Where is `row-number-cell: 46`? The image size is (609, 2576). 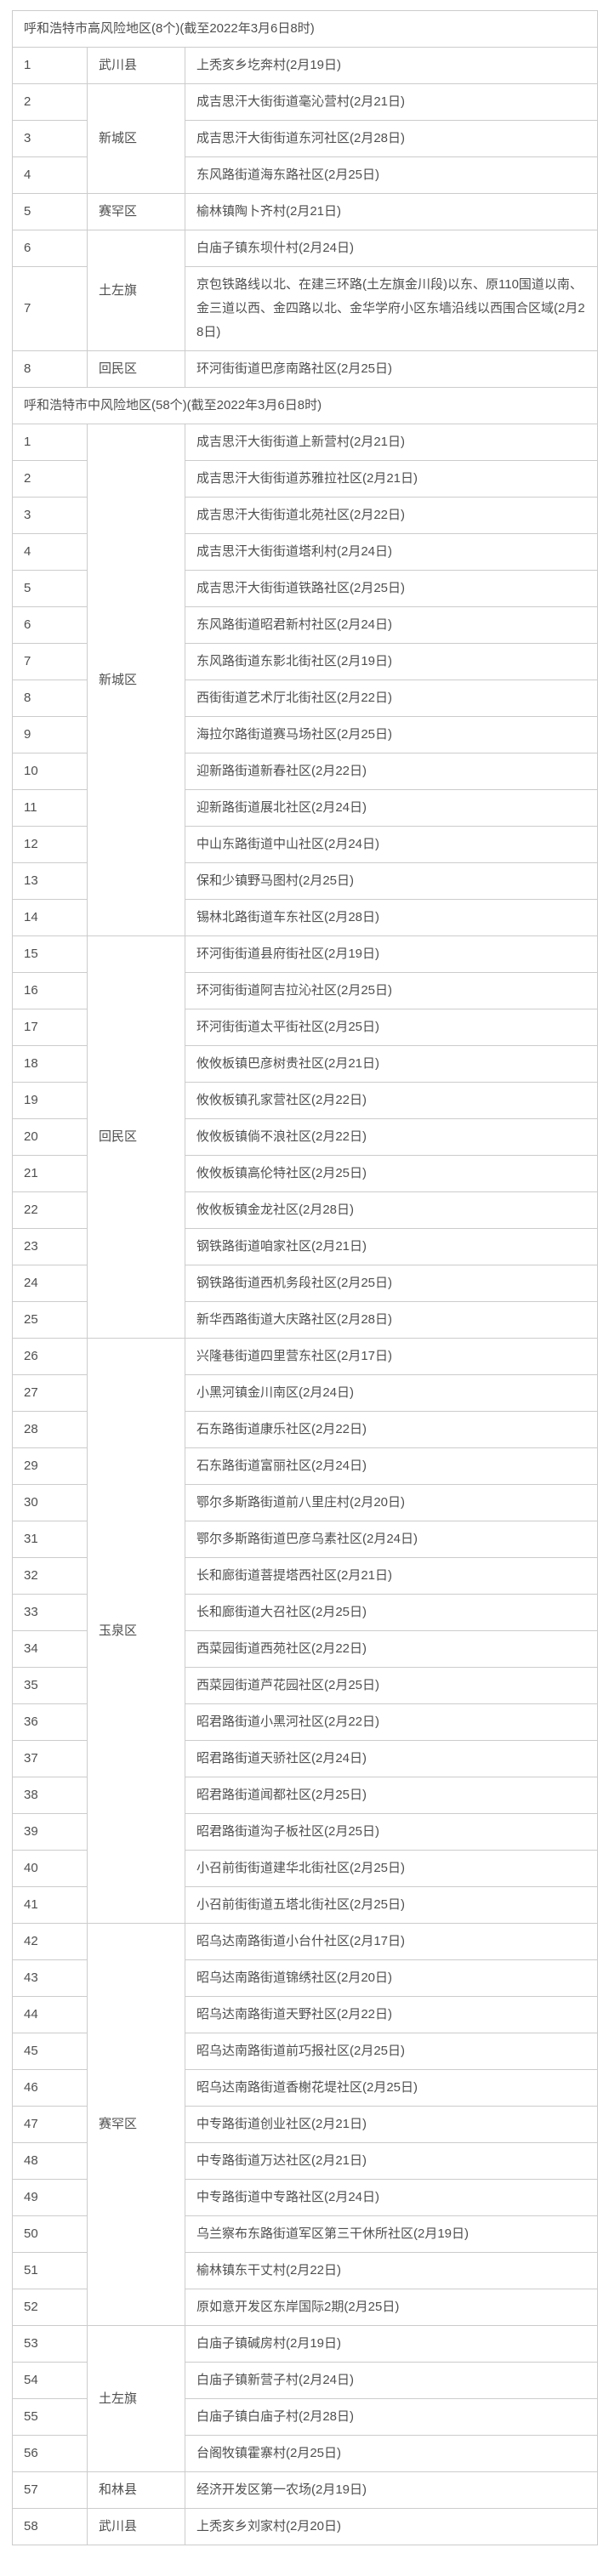 row-number-cell: 46 is located at coordinates (50, 2088).